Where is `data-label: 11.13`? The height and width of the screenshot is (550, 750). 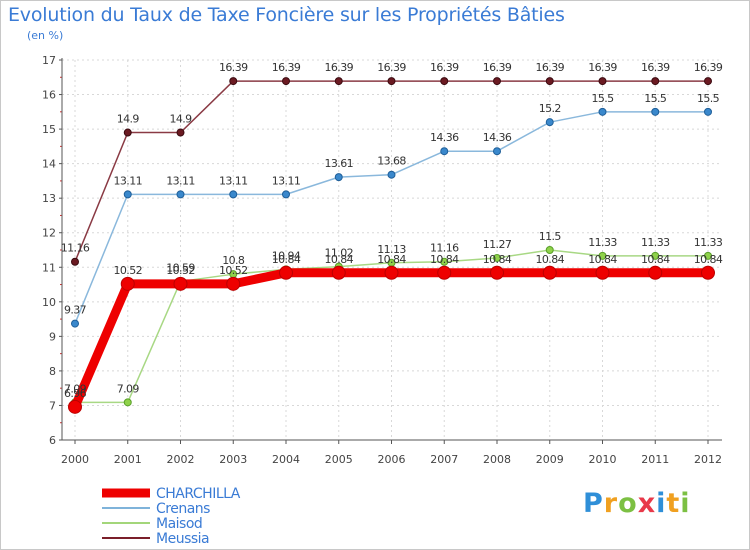
data-label: 11.13 is located at coordinates (391, 249).